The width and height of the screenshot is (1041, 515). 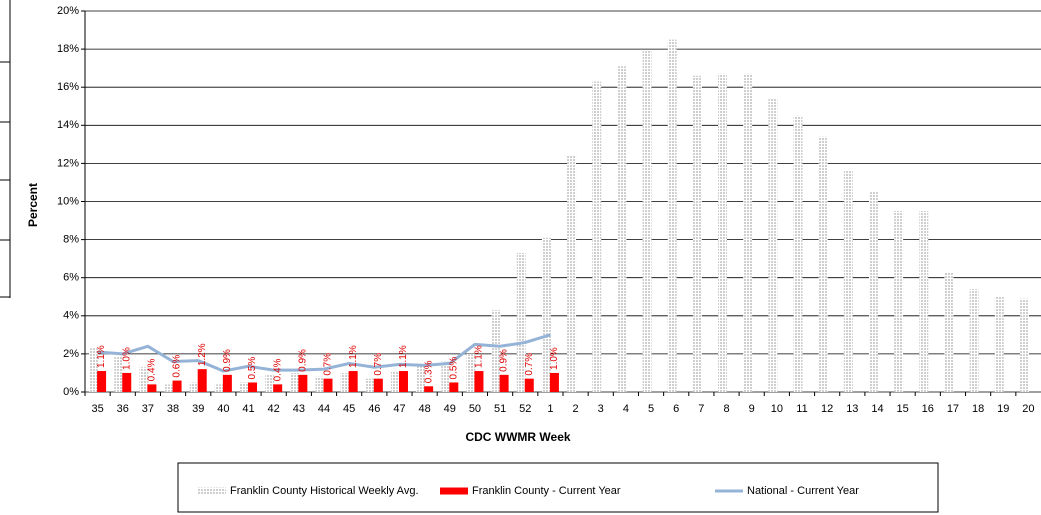 I want to click on x-tick-label: 14, so click(x=877, y=409).